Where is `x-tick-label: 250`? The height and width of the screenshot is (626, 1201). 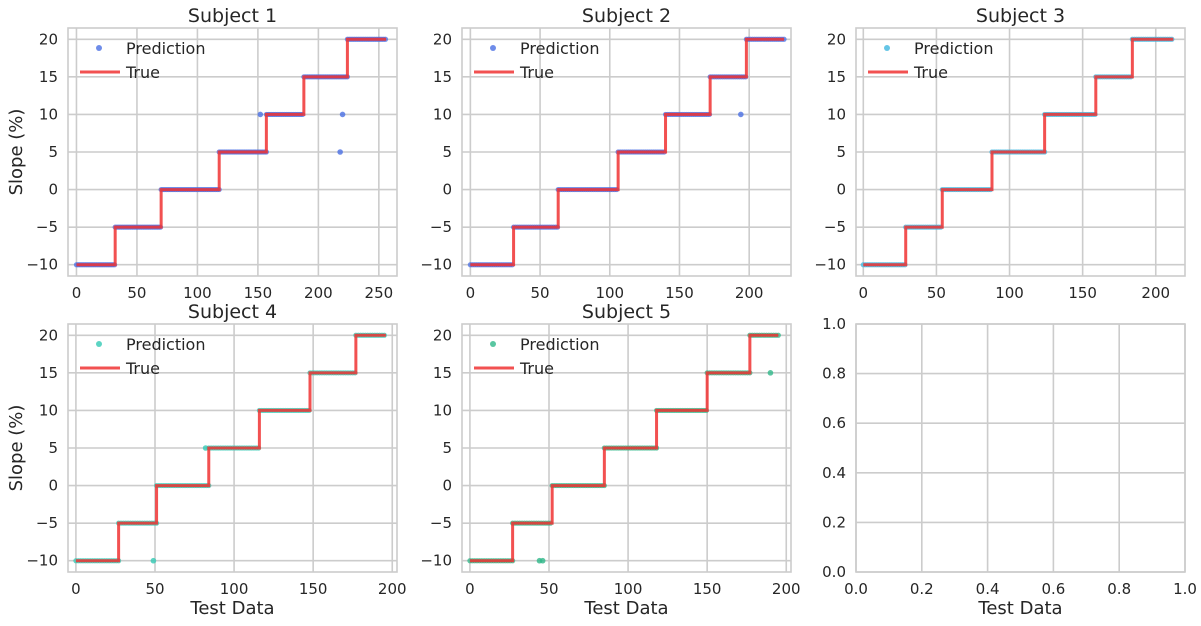
x-tick-label: 250 is located at coordinates (379, 293).